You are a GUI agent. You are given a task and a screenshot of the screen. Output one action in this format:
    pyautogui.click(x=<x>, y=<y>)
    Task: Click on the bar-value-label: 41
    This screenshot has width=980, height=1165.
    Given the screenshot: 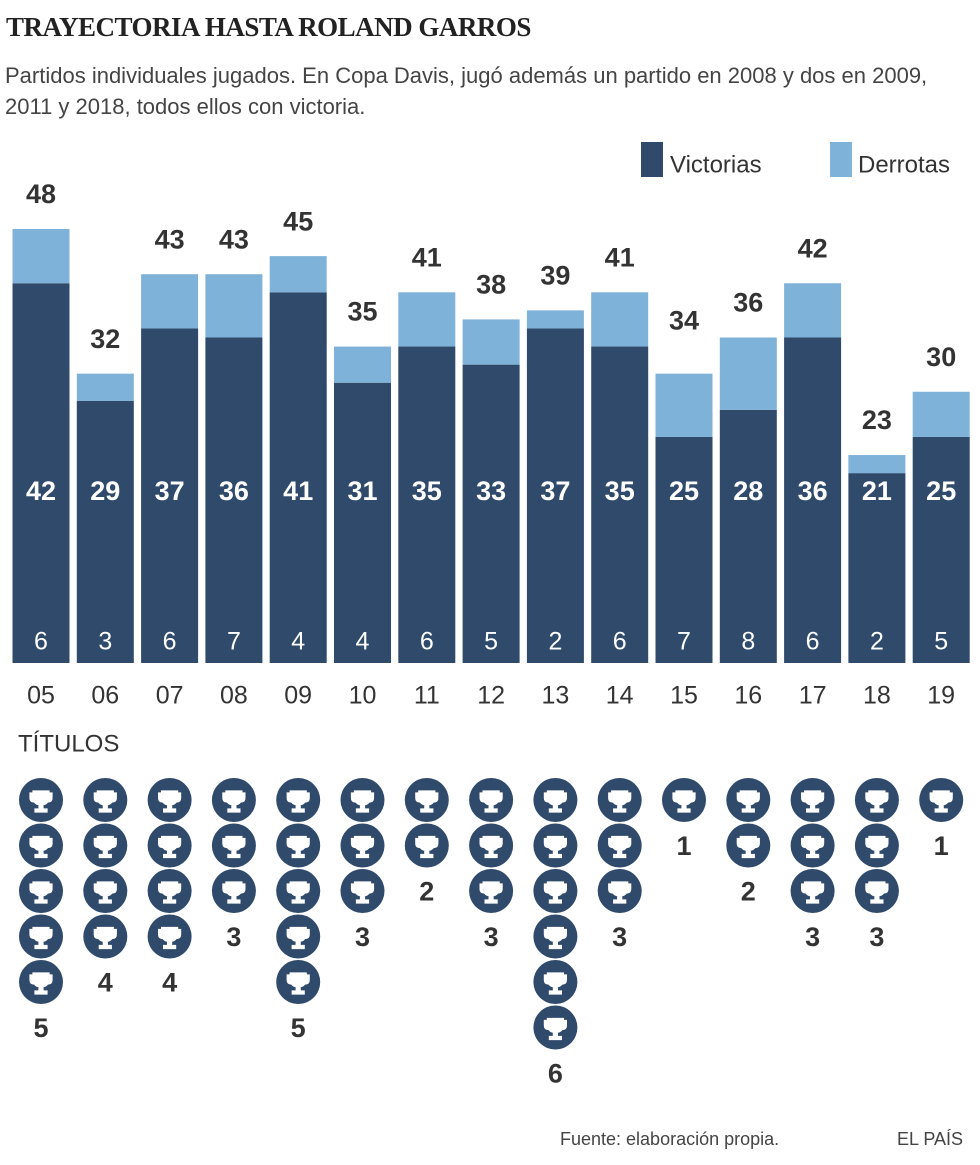 What is the action you would take?
    pyautogui.click(x=298, y=491)
    